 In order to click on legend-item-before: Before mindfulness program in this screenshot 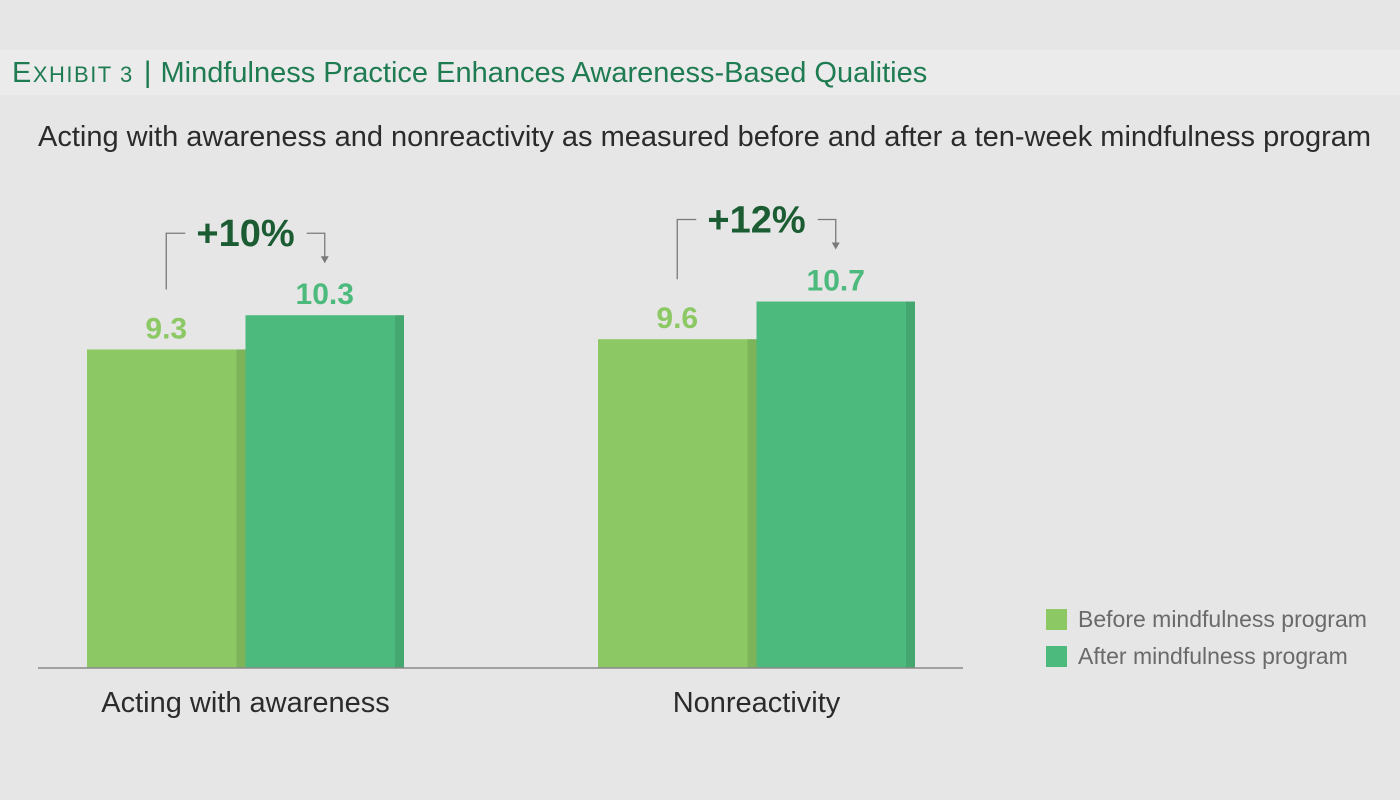, I will do `click(1206, 619)`.